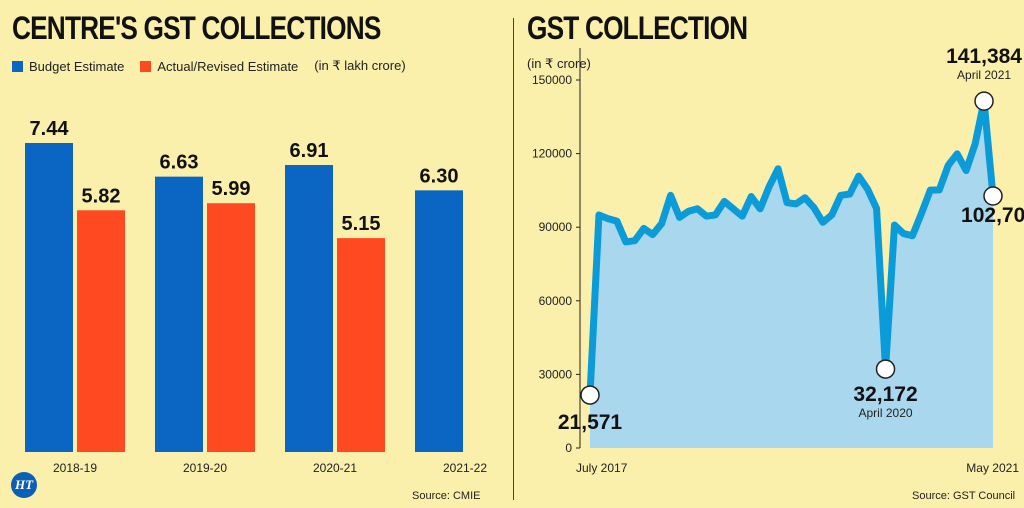 This screenshot has width=1024, height=508. What do you see at coordinates (552, 154) in the screenshot?
I see `y-tick-label: 120000` at bounding box center [552, 154].